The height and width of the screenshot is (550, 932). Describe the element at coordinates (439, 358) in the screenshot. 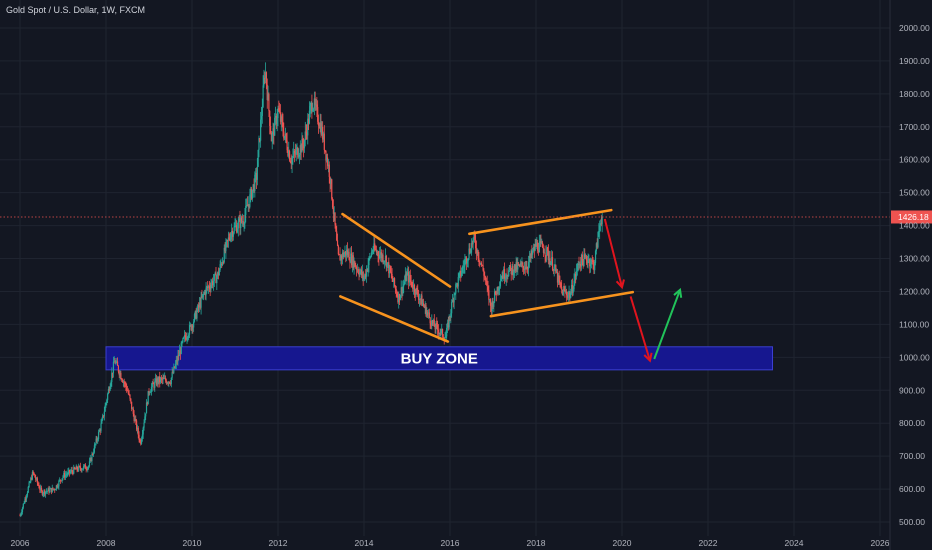

I see `buy-zone-label: BUY ZONE` at that location.